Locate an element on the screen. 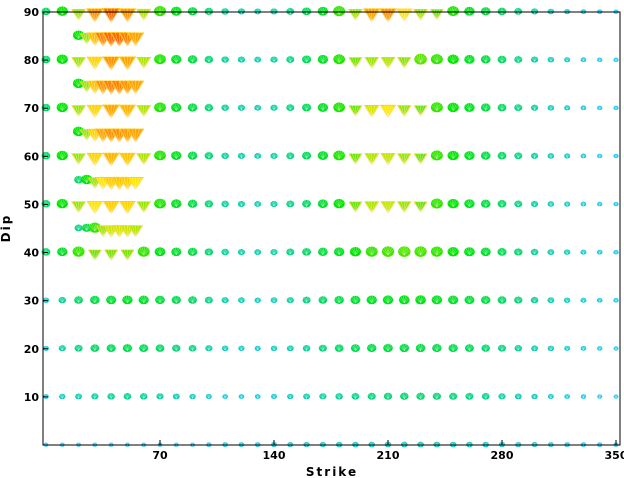 This screenshot has width=624, height=478. y-tick-label: 30 is located at coordinates (32, 301).